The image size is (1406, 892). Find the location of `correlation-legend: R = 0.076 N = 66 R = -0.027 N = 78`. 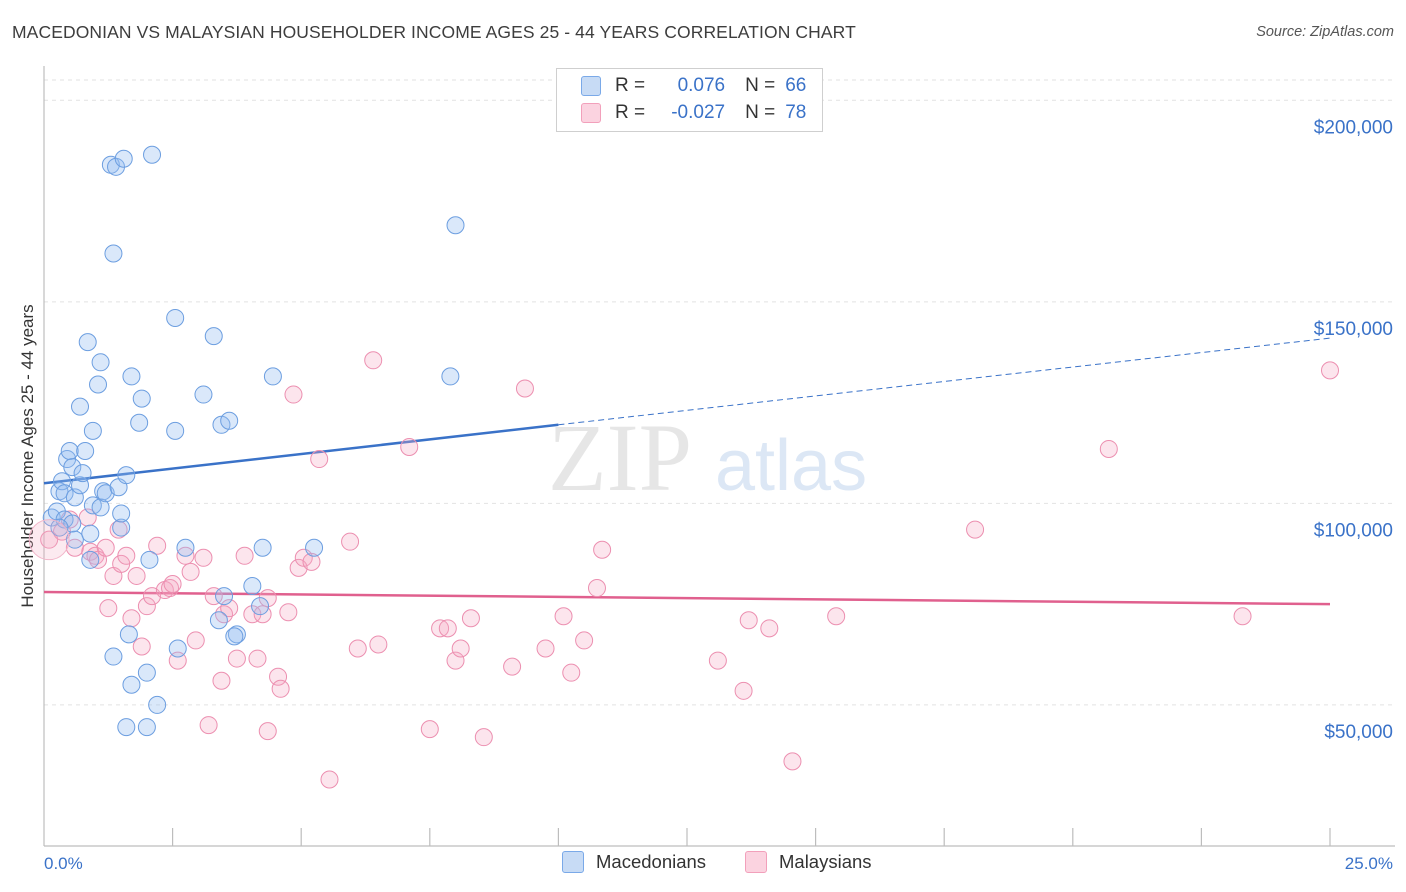

correlation-legend: R = 0.076 N = 66 R = -0.027 N = 78 is located at coordinates (689, 100).